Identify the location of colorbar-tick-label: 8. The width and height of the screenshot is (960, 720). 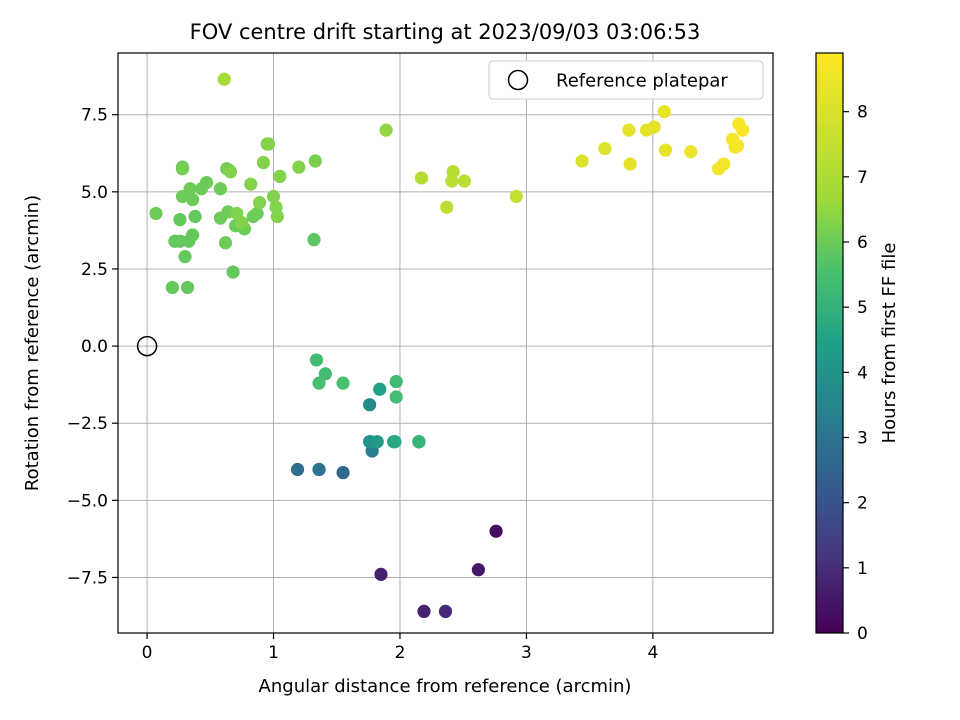
(862, 113).